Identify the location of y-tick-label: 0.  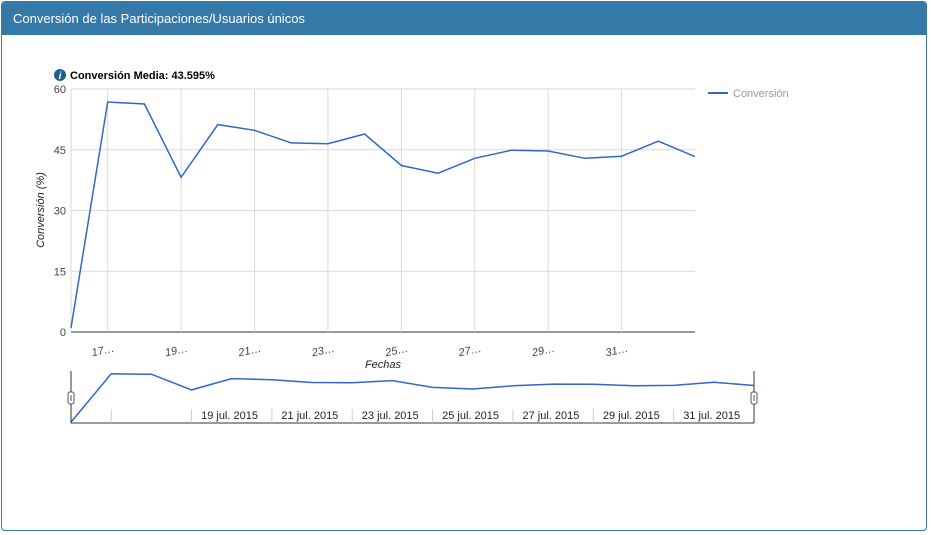
(63, 333).